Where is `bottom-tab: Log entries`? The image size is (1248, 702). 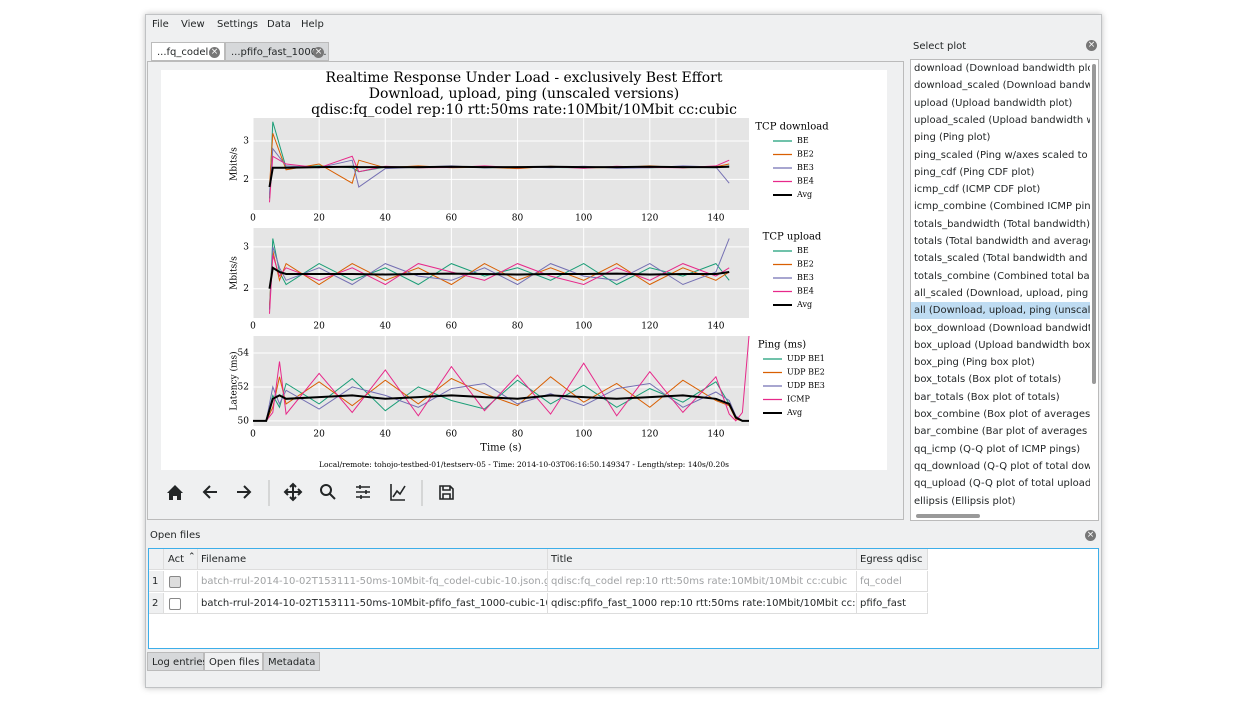
bottom-tab: Log entries is located at coordinates (177, 661).